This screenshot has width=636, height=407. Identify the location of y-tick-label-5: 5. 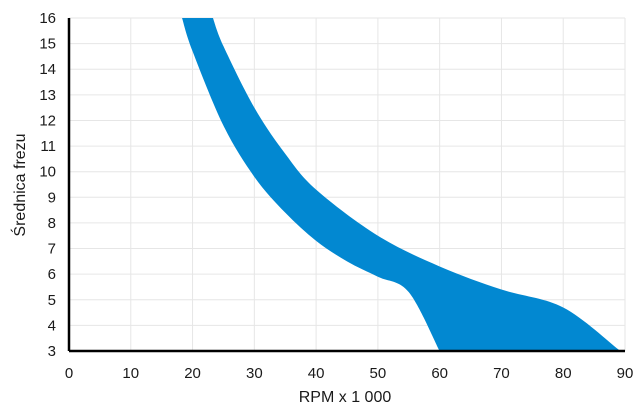
(52, 300).